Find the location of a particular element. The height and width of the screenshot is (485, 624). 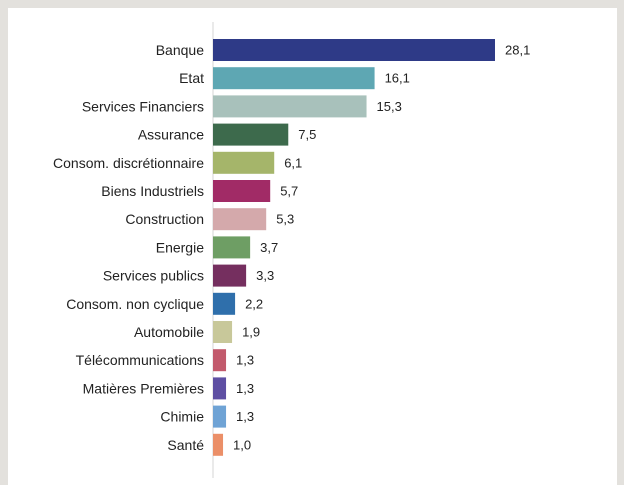

bar-services-publics is located at coordinates (230, 275).